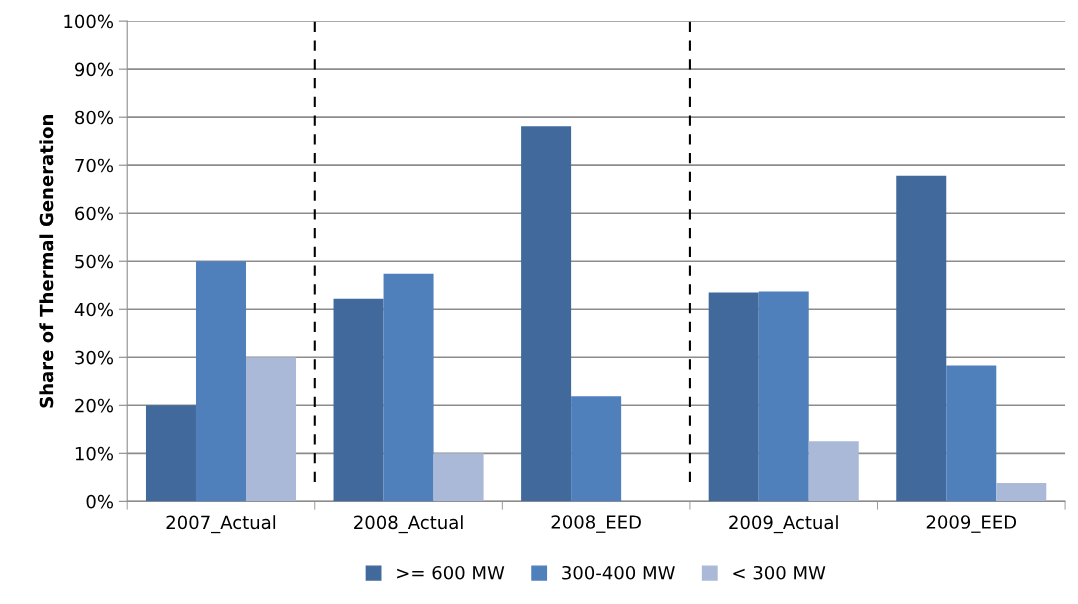  Describe the element at coordinates (618, 572) in the screenshot. I see `legend-label: 300-400 MW` at that location.